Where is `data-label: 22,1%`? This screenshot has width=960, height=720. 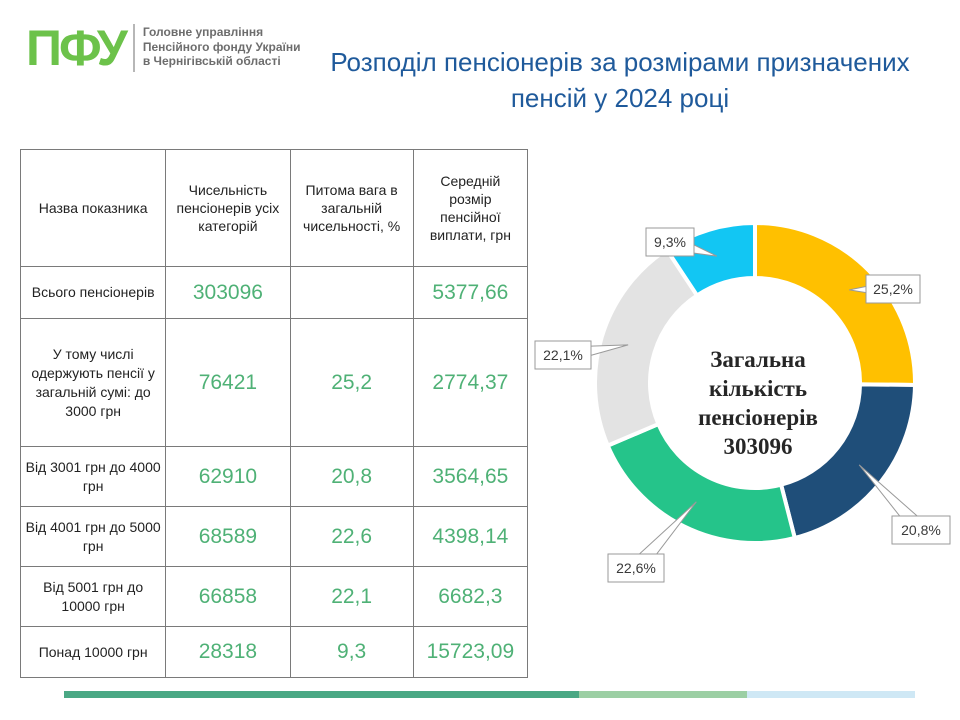
data-label: 22,1% is located at coordinates (563, 355).